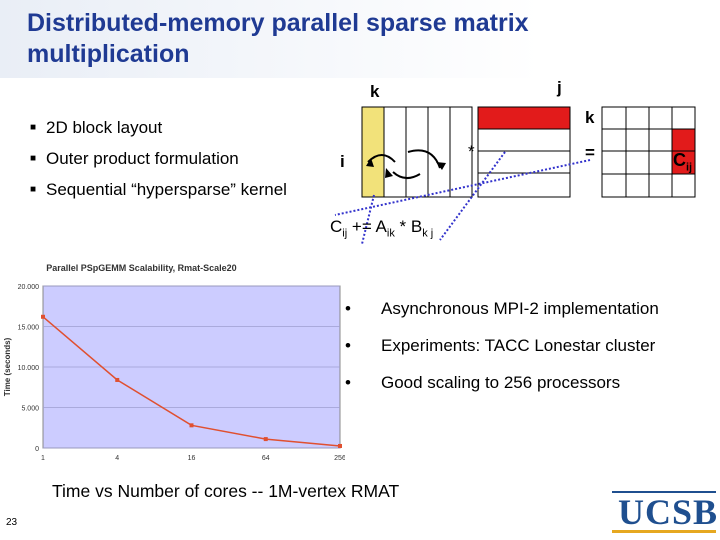  Describe the element at coordinates (29, 287) in the screenshot. I see `y-tick-label: 20.000` at that location.